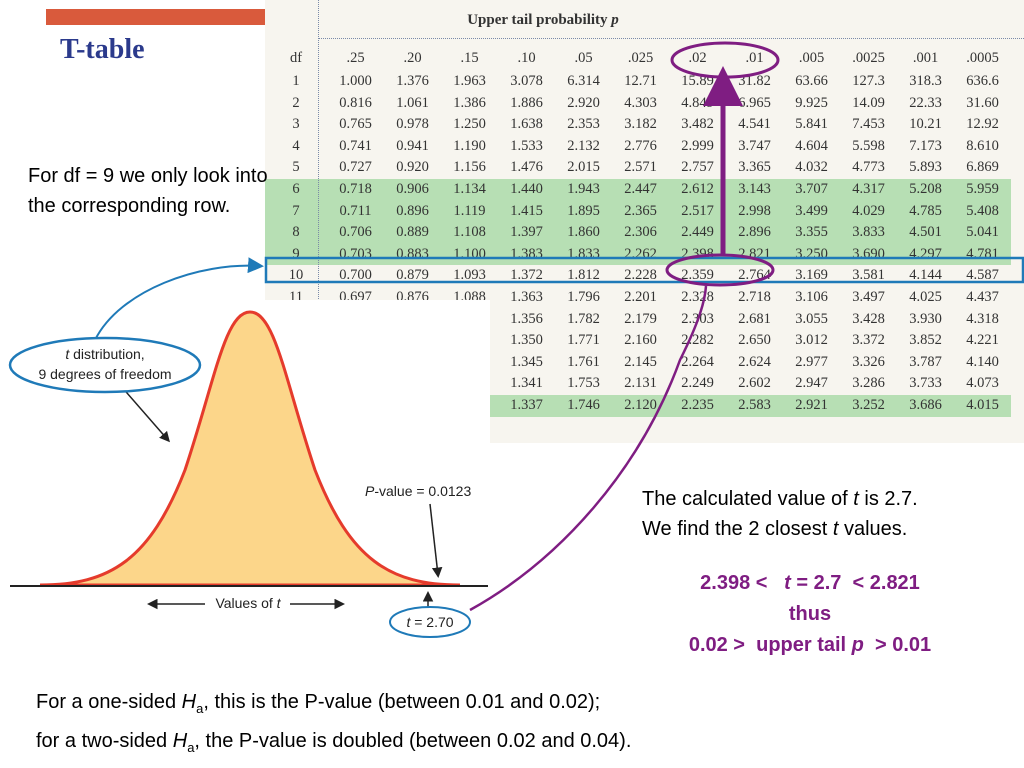 The width and height of the screenshot is (1024, 768). I want to click on value-cell: 1.397, so click(526, 233).